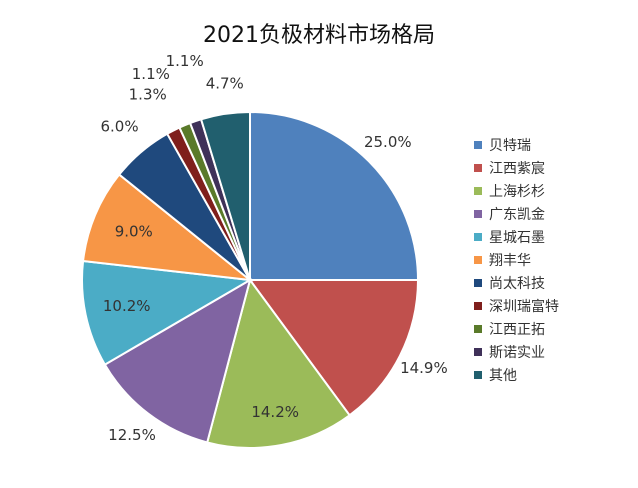 The height and width of the screenshot is (488, 638). What do you see at coordinates (134, 231) in the screenshot?
I see `slice-value-label: 9.0%` at bounding box center [134, 231].